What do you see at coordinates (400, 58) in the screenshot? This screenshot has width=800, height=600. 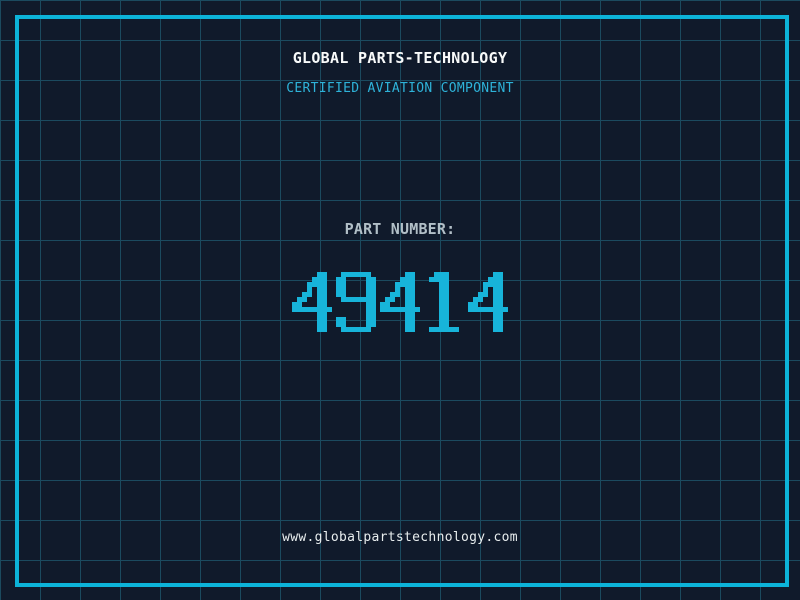 I see `company-title: GLOBAL PARTS-TECHNOLOGY` at bounding box center [400, 58].